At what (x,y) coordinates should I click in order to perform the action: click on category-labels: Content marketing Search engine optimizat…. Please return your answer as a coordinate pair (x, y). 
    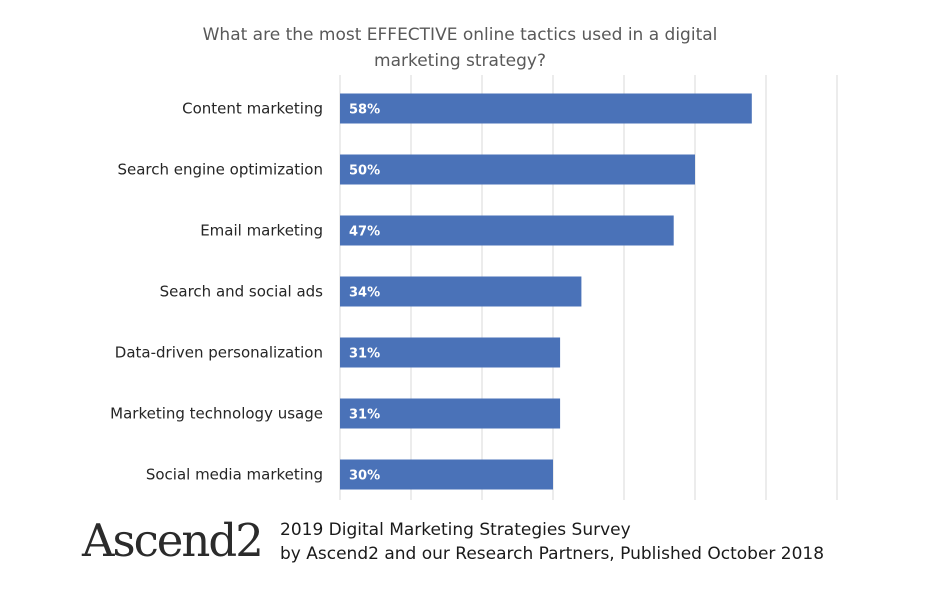
    Looking at the image, I should click on (216, 292).